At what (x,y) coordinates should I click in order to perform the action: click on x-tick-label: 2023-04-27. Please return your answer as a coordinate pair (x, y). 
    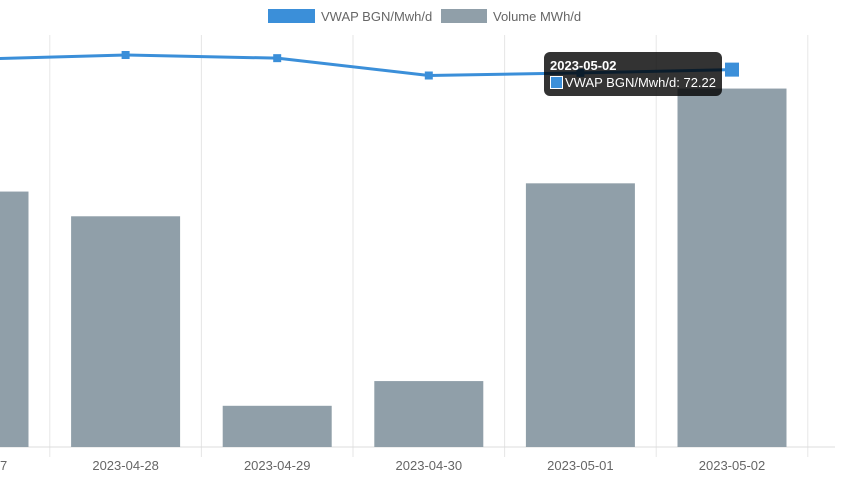
    Looking at the image, I should click on (3, 465).